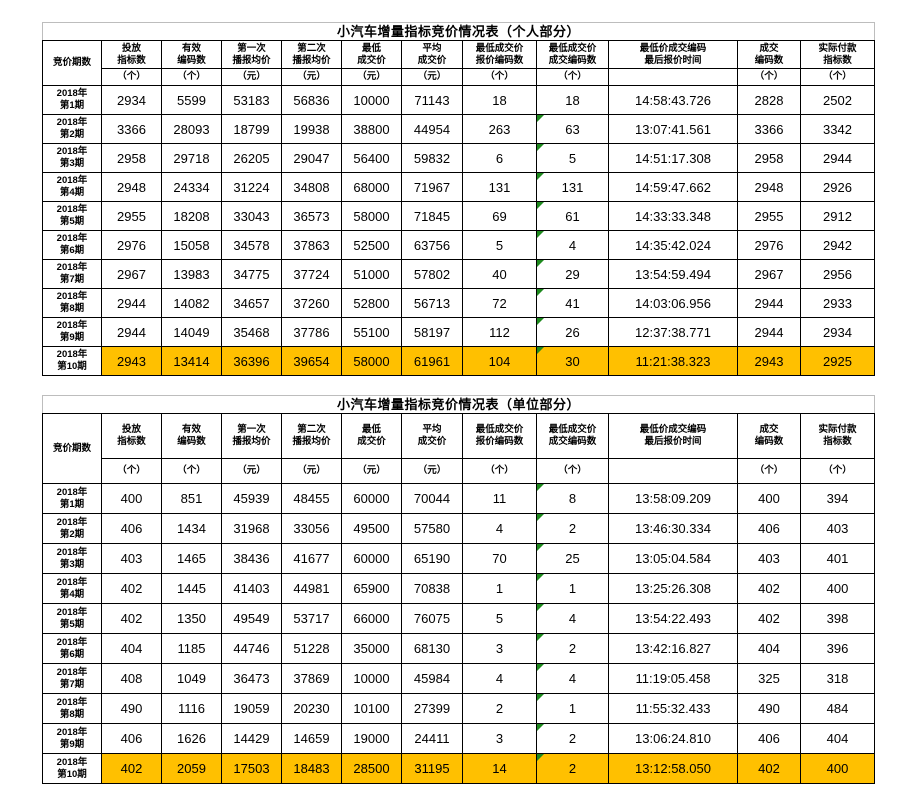 The width and height of the screenshot is (898, 795). I want to click on cell: 1, so click(499, 588).